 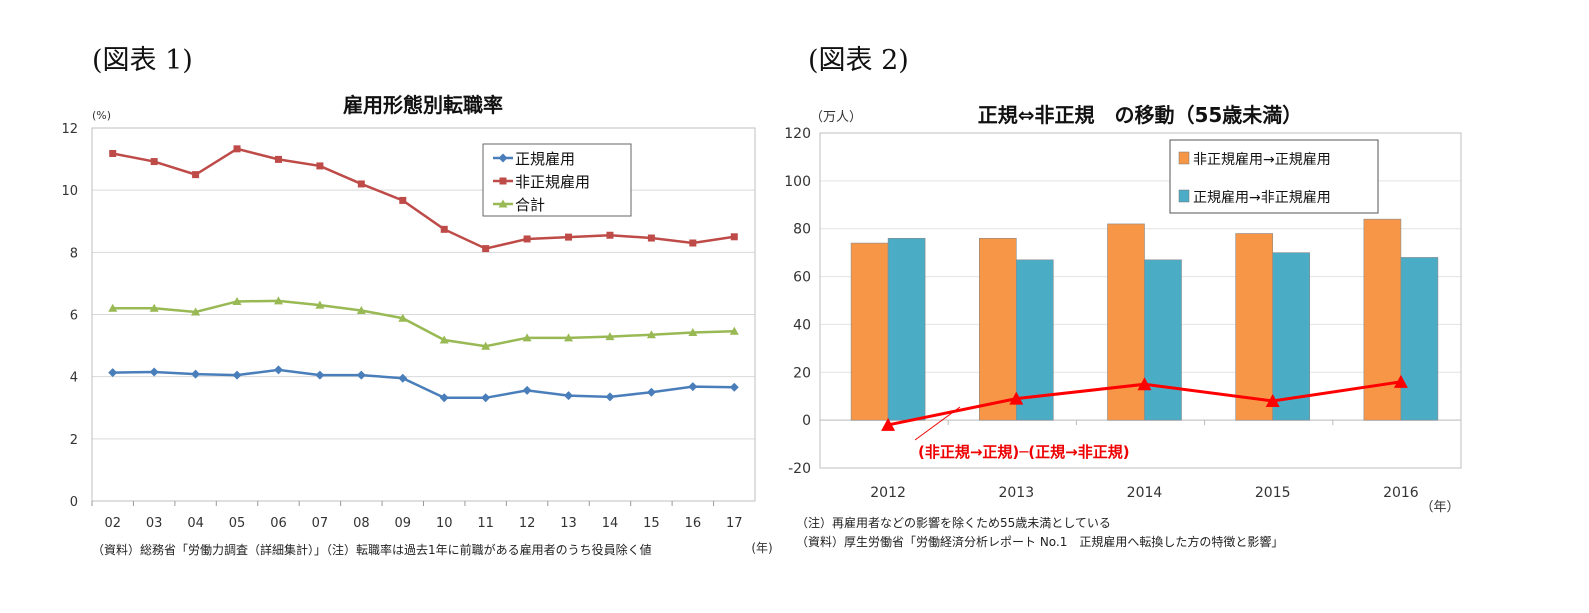 What do you see at coordinates (320, 523) in the screenshot?
I see `x-tick-label: 07` at bounding box center [320, 523].